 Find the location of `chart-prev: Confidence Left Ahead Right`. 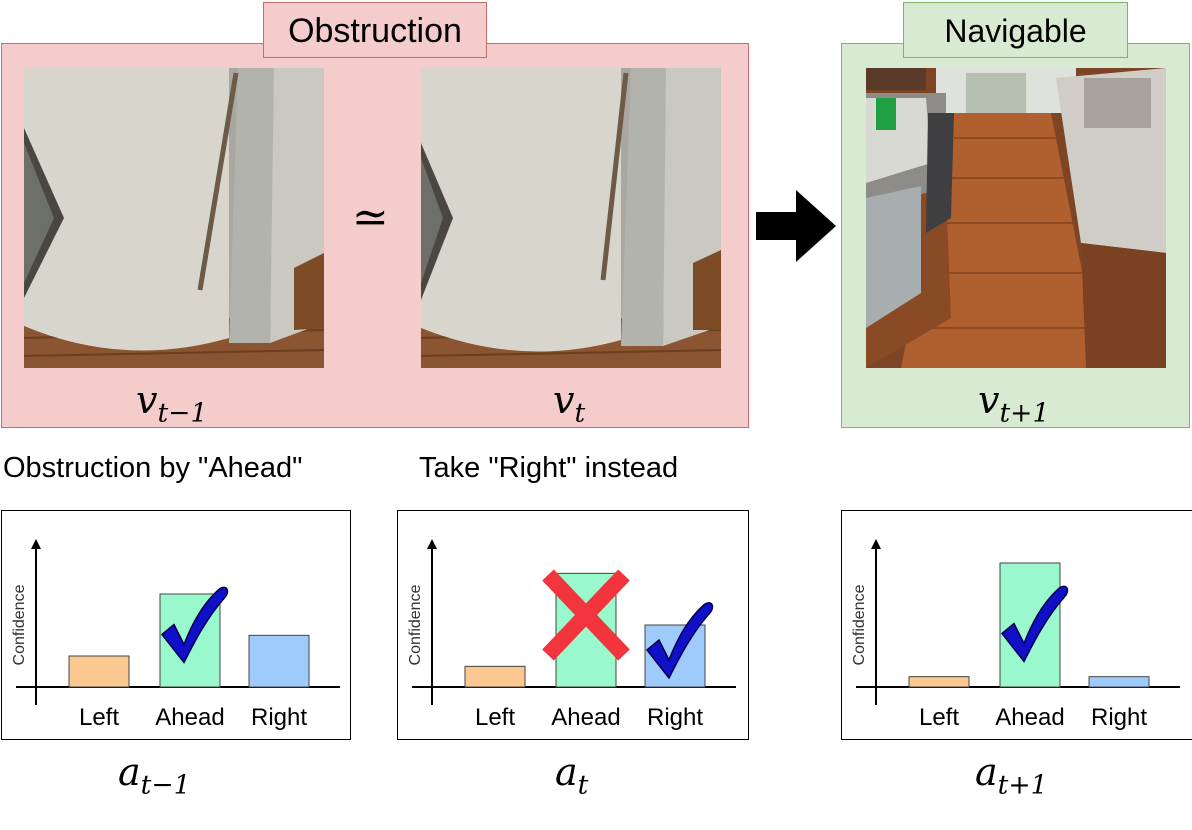

chart-prev: Confidence Left Ahead Right is located at coordinates (176, 625).